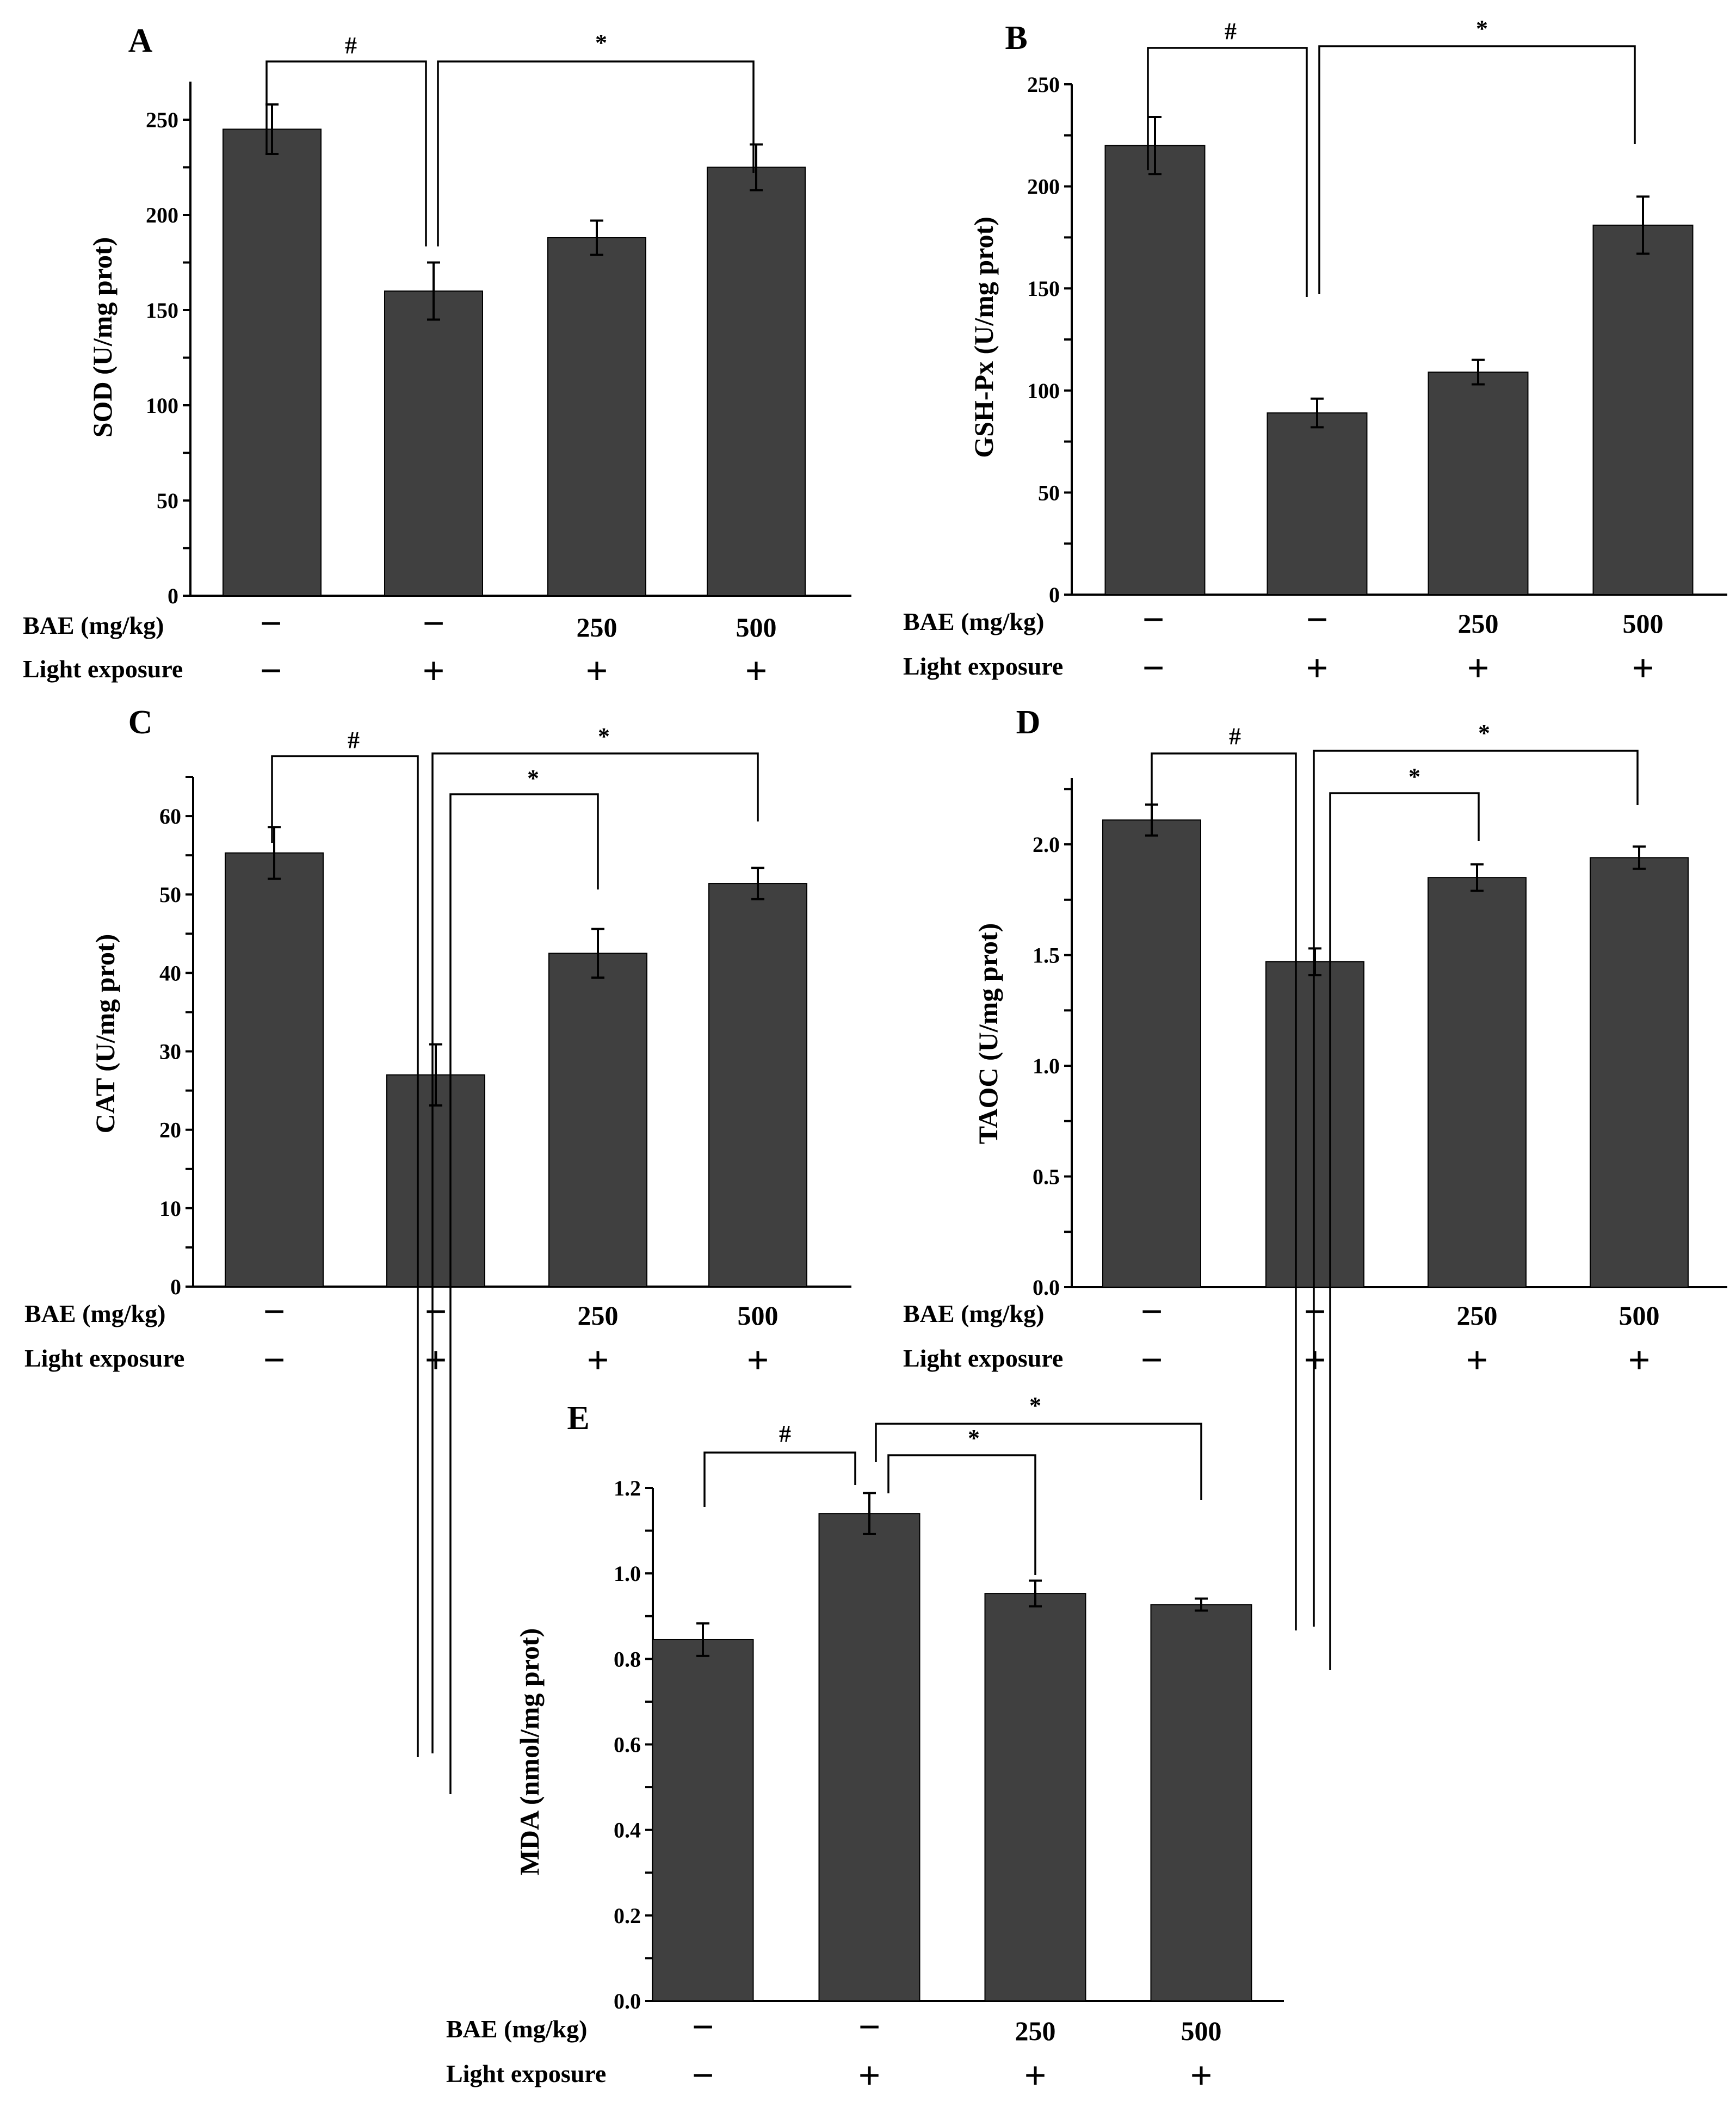 The width and height of the screenshot is (1736, 2107). I want to click on y-tick-label: 0.6, so click(627, 1745).